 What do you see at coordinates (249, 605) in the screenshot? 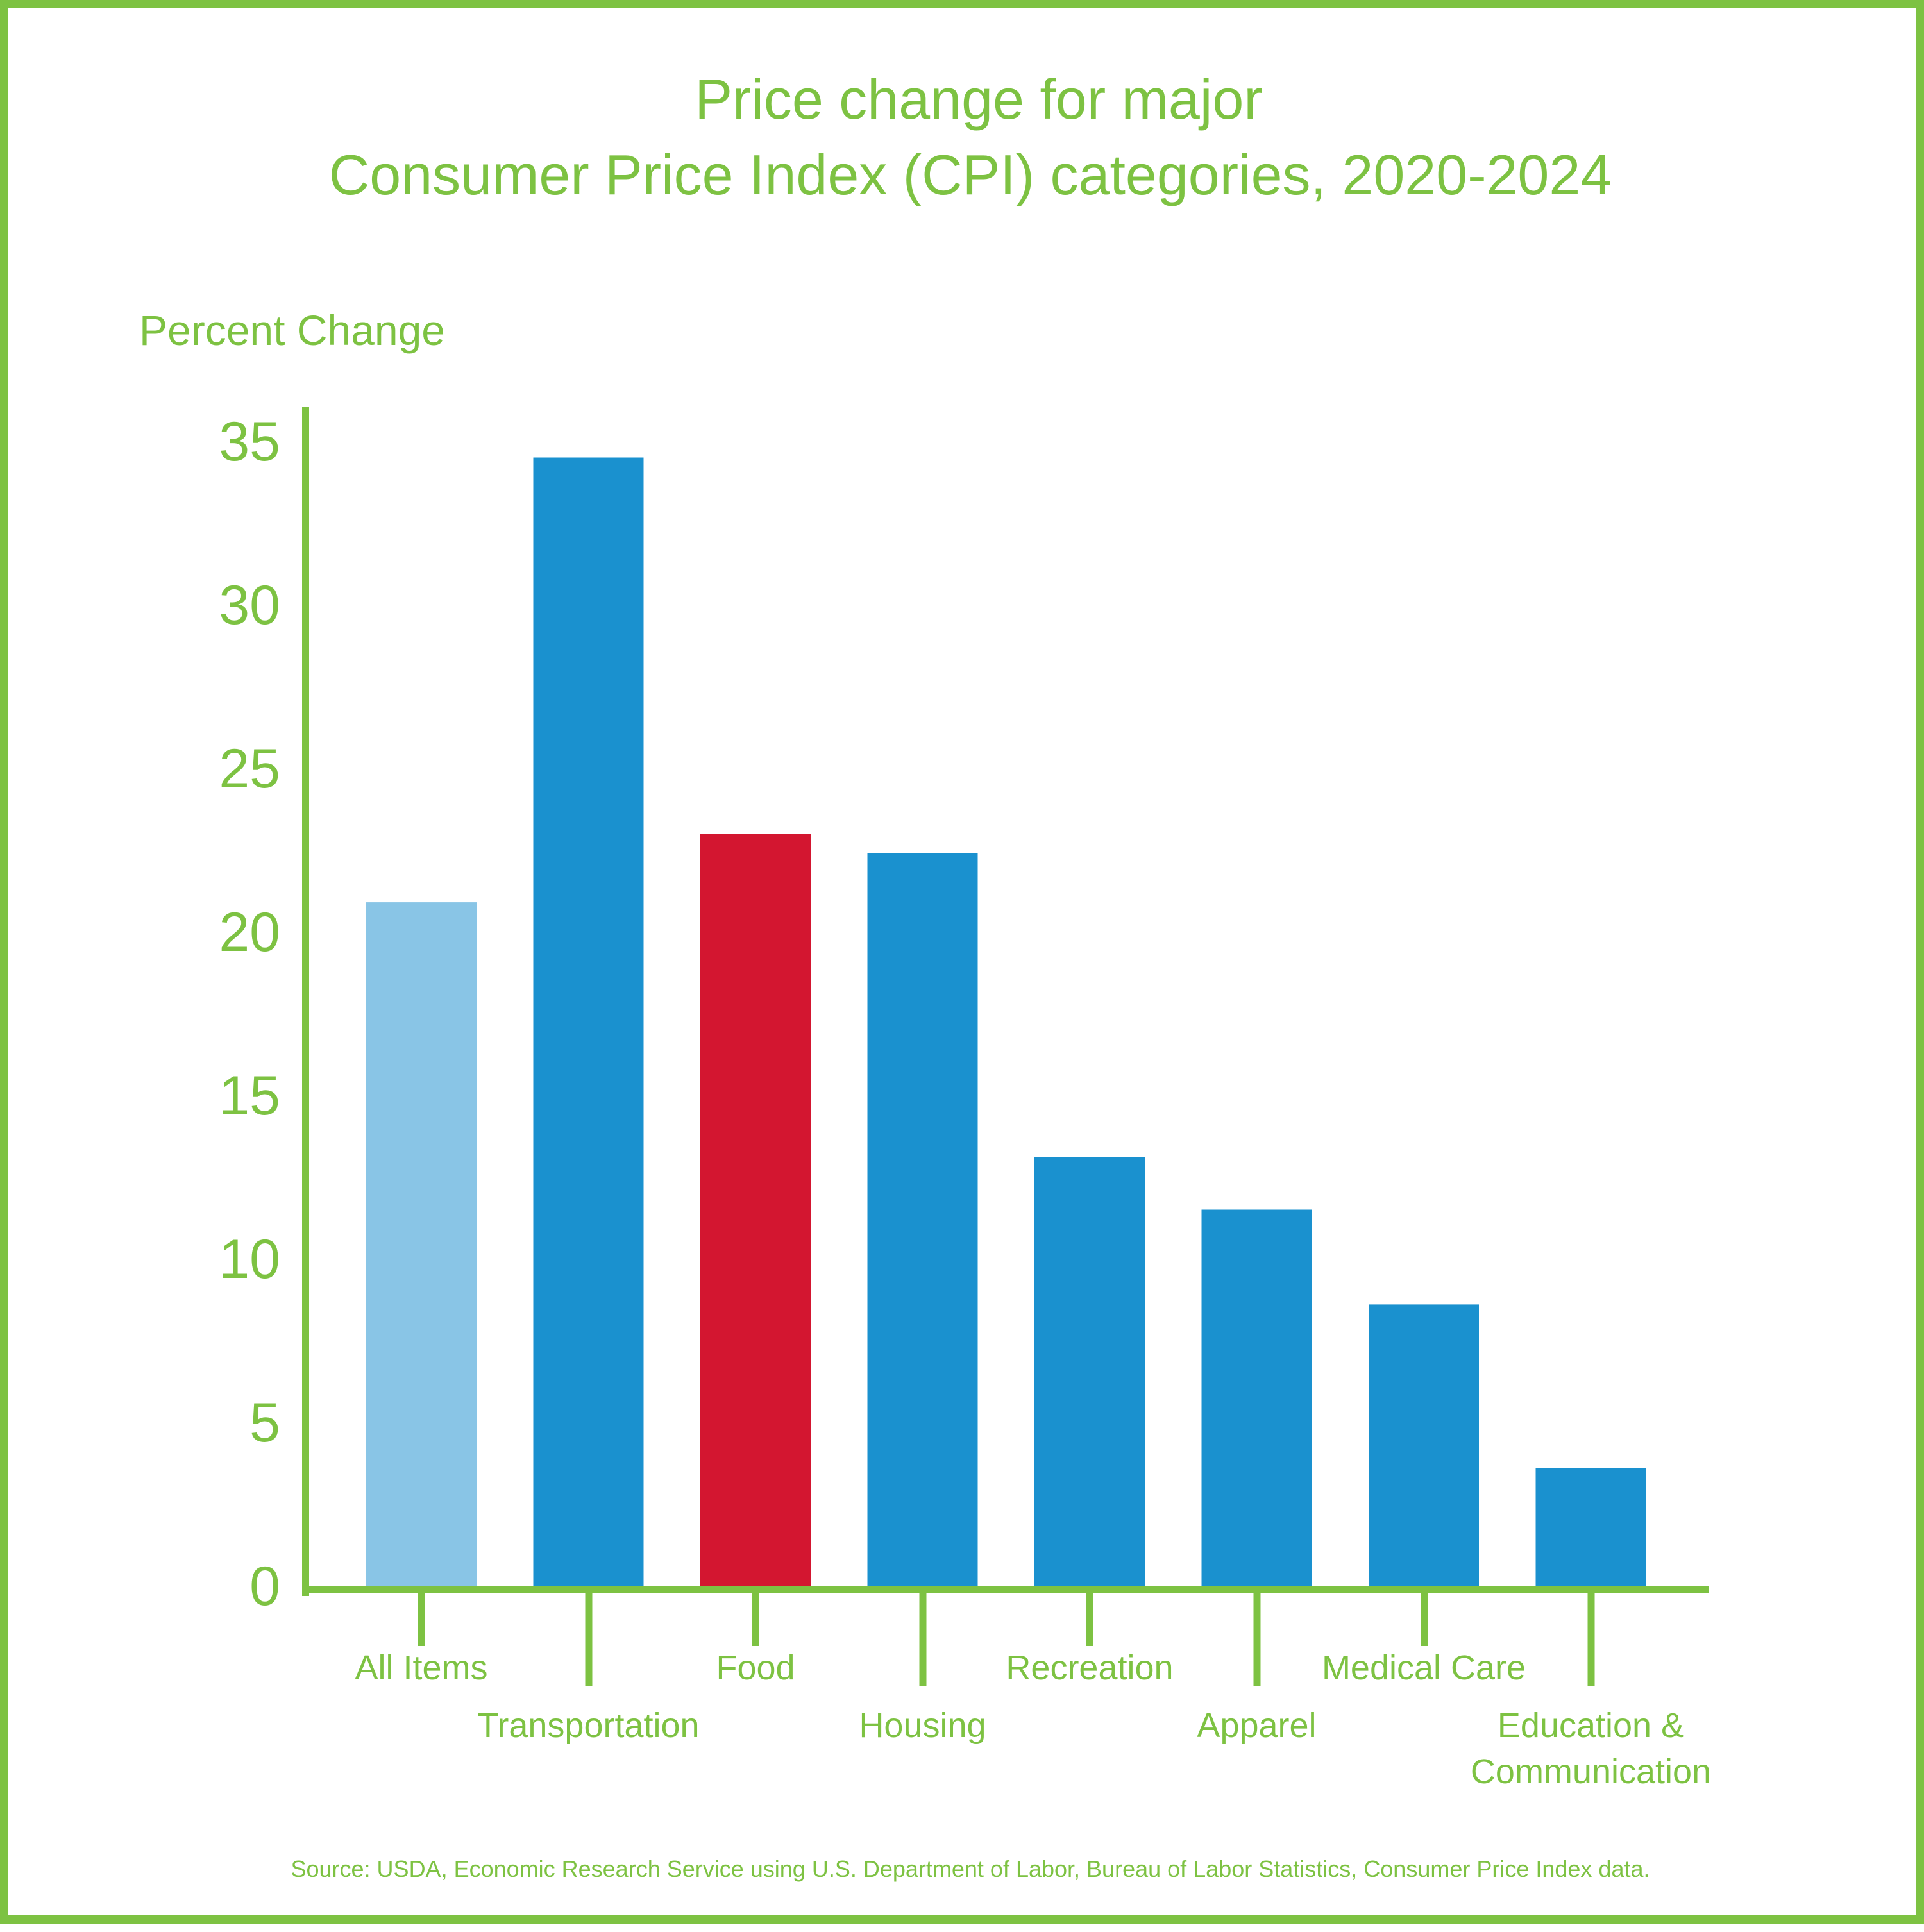
I see `y-tick-label-30: 30` at bounding box center [249, 605].